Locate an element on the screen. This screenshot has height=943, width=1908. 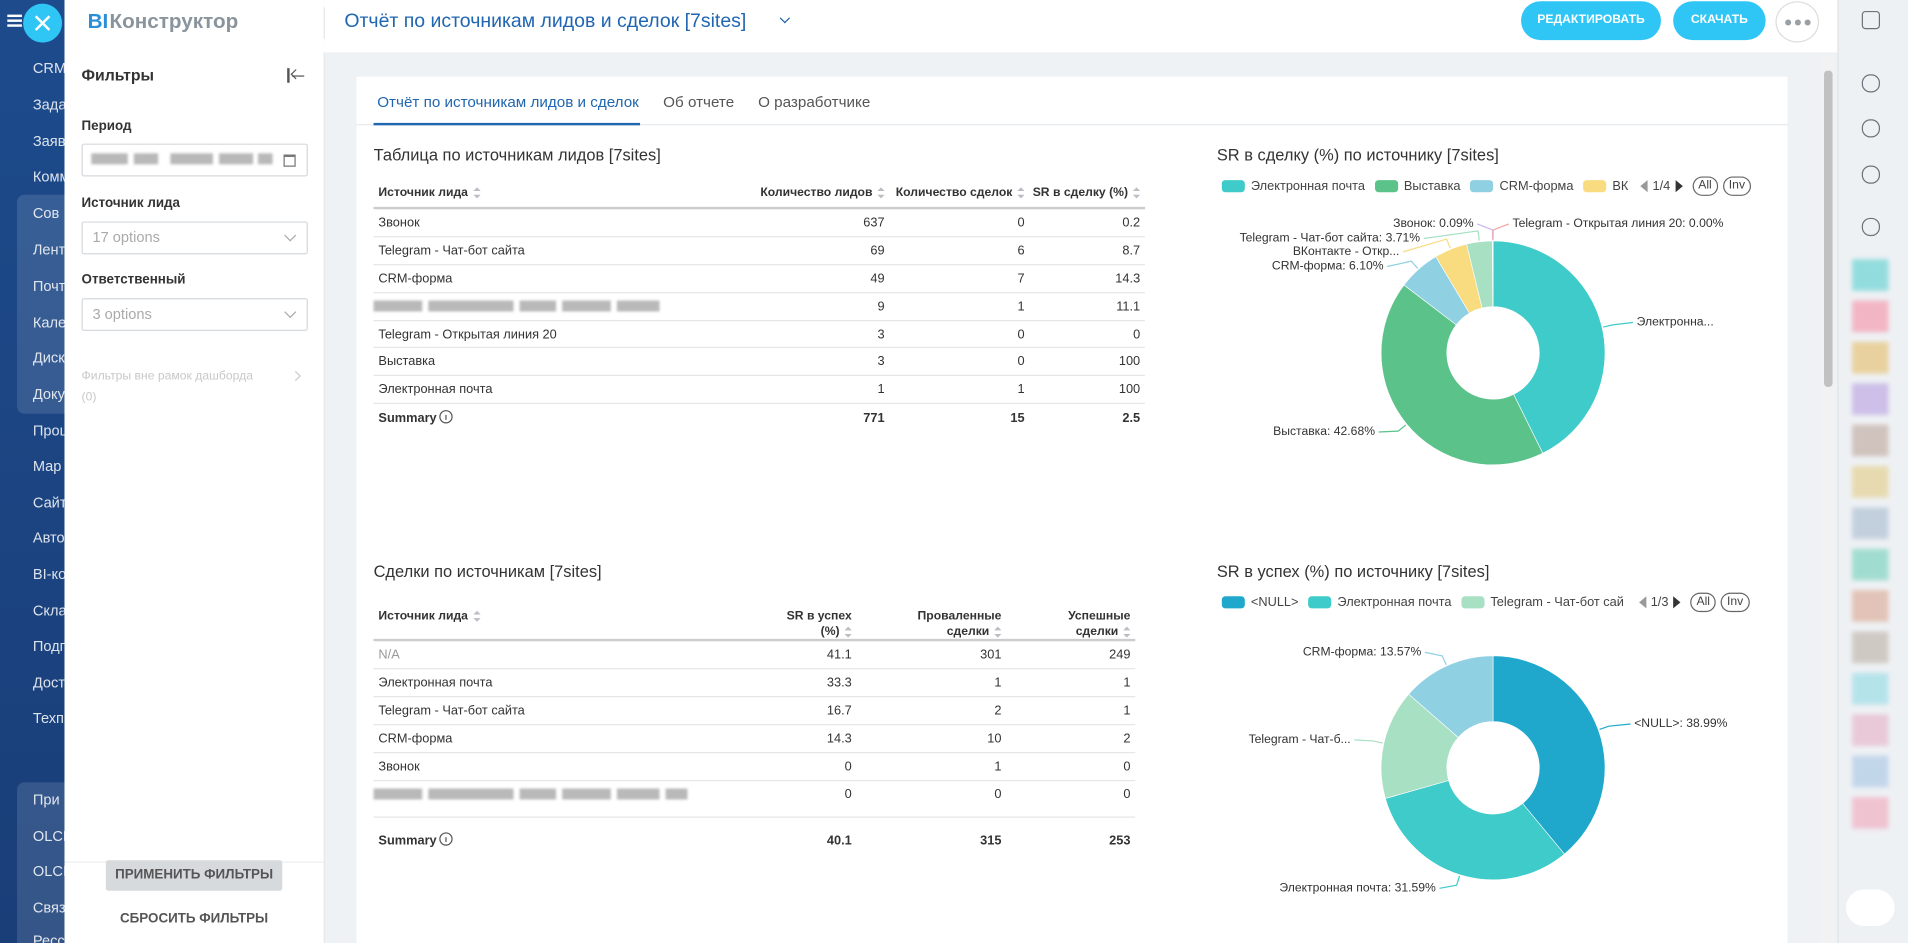
legend-item: <NULL> is located at coordinates (1260, 602).